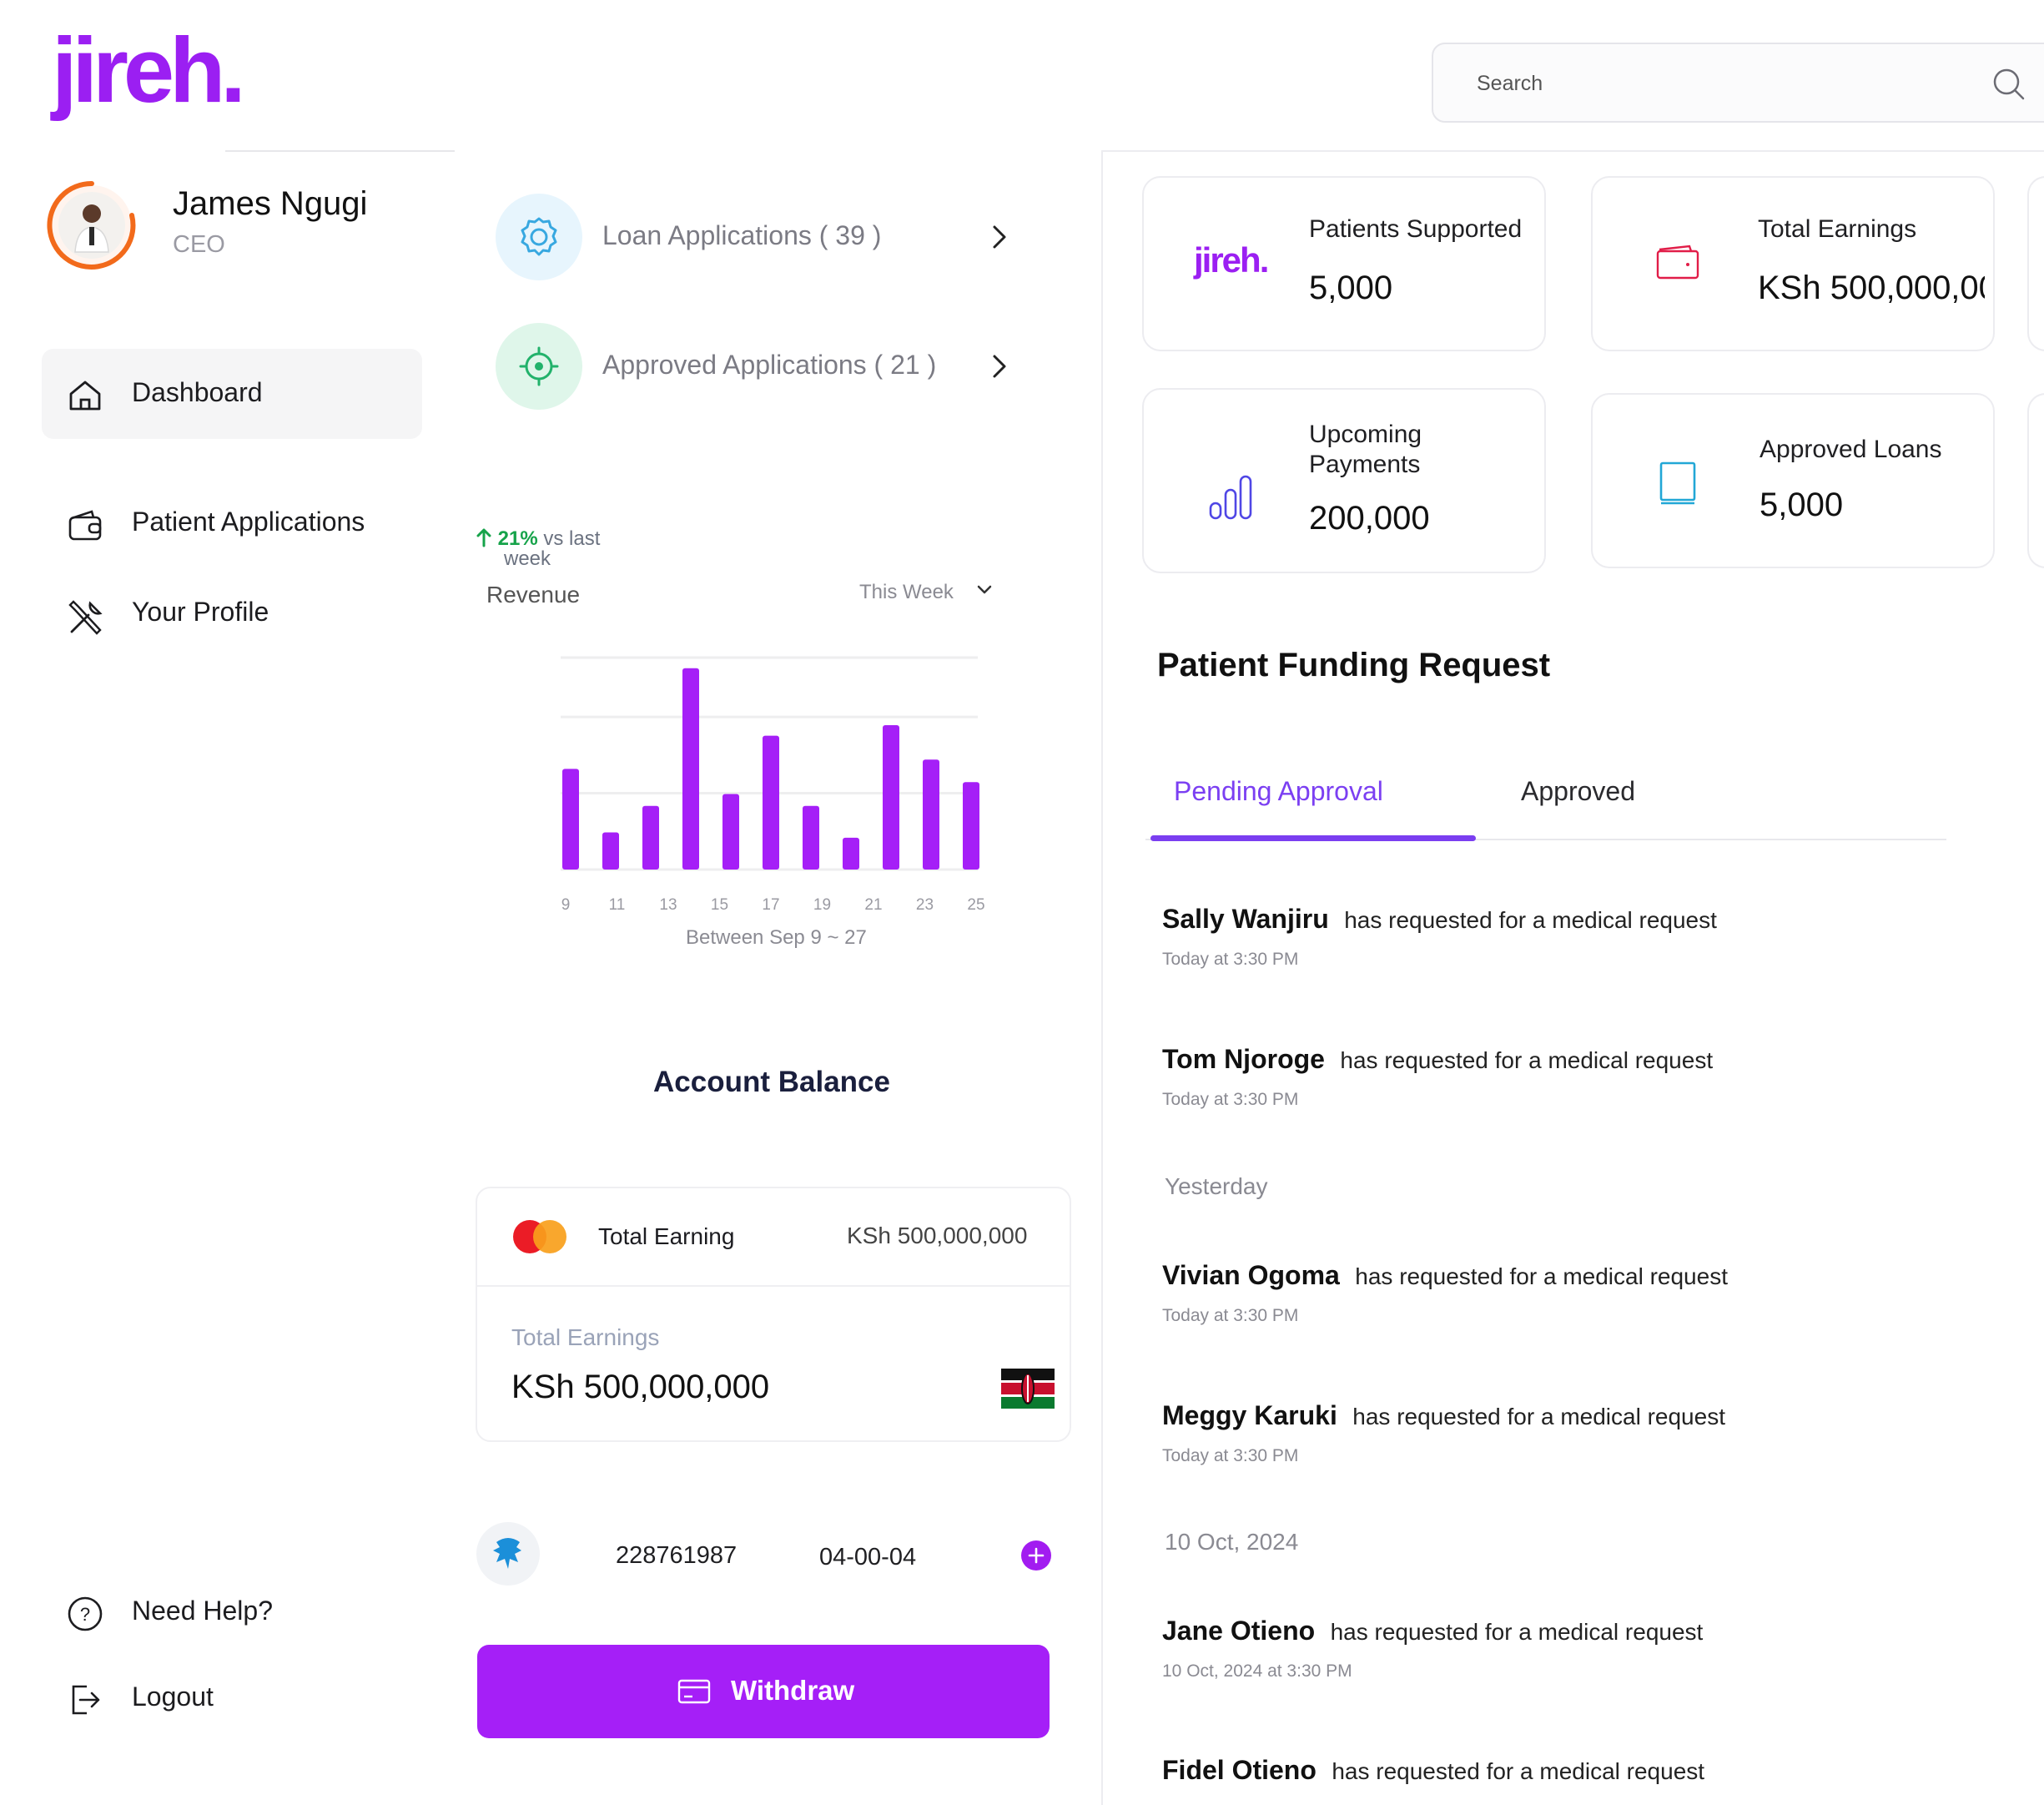  I want to click on tab-pending-approval: Pending Approval, so click(1278, 791).